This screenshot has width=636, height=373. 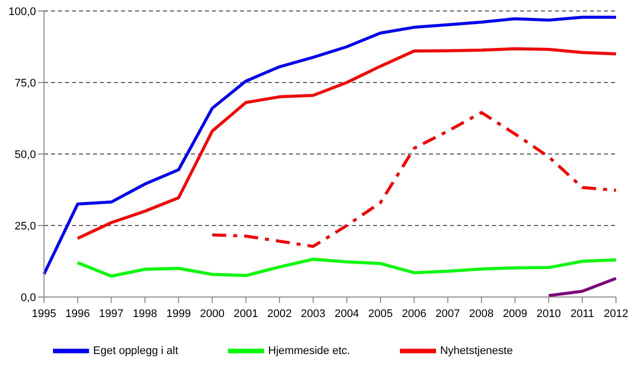 What do you see at coordinates (548, 314) in the screenshot?
I see `x-tick-label: 2010` at bounding box center [548, 314].